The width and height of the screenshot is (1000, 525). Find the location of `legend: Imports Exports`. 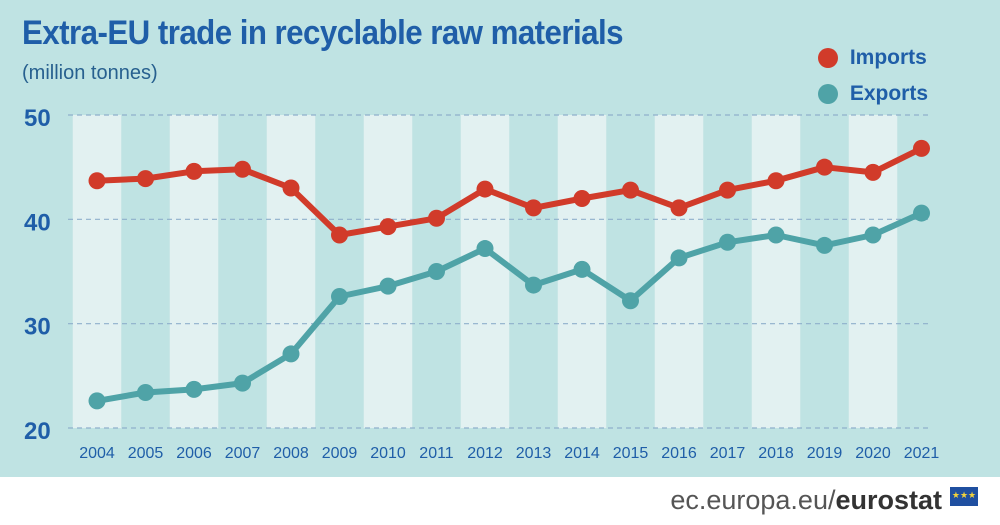

legend: Imports Exports is located at coordinates (872, 76).